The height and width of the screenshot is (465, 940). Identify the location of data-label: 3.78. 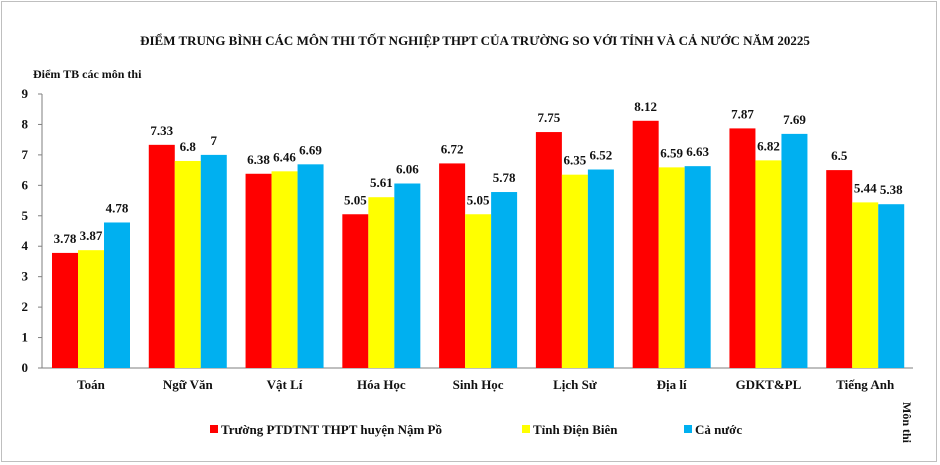
(65, 238).